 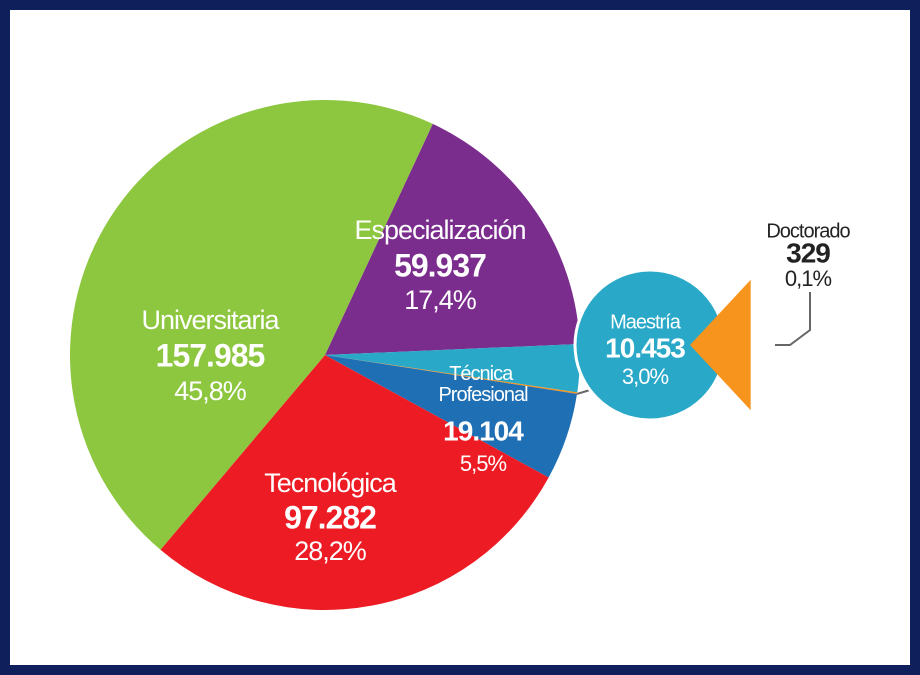 What do you see at coordinates (483, 430) in the screenshot?
I see `value-label: 19.104` at bounding box center [483, 430].